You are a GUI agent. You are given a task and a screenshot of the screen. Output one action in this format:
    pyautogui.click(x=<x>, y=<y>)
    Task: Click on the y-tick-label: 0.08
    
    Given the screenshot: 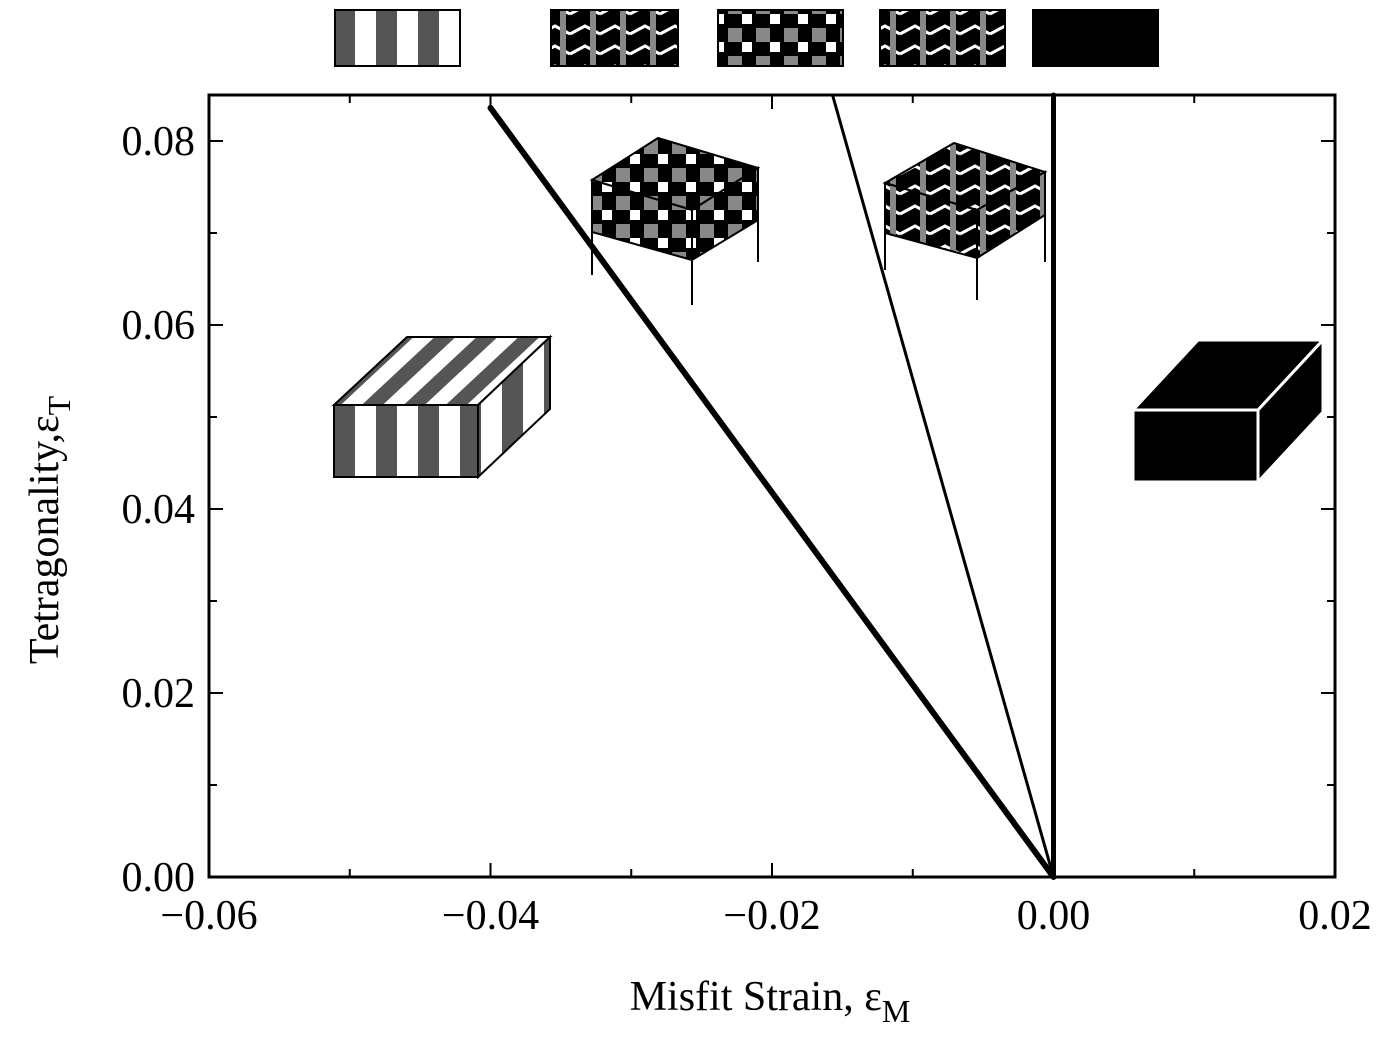 What is the action you would take?
    pyautogui.click(x=159, y=142)
    